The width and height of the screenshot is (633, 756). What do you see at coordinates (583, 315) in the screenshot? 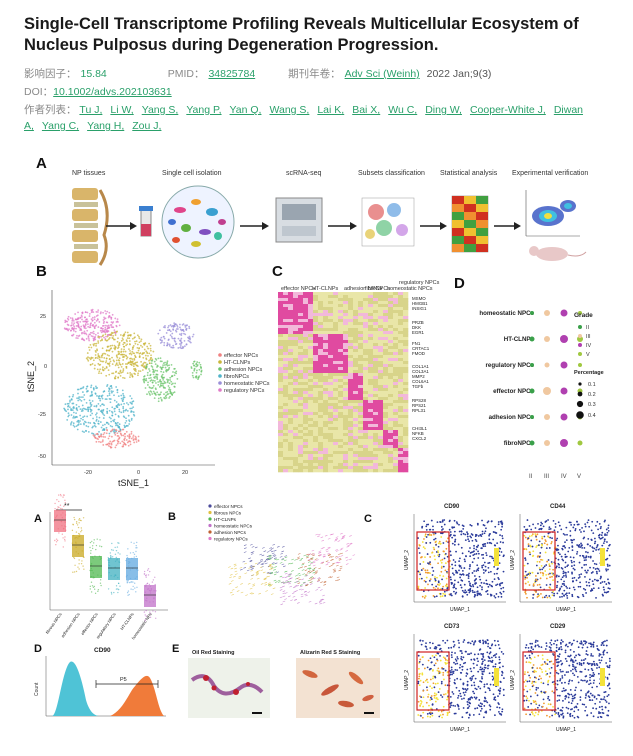
I see `grade-legend-title: Grade` at bounding box center [583, 315].